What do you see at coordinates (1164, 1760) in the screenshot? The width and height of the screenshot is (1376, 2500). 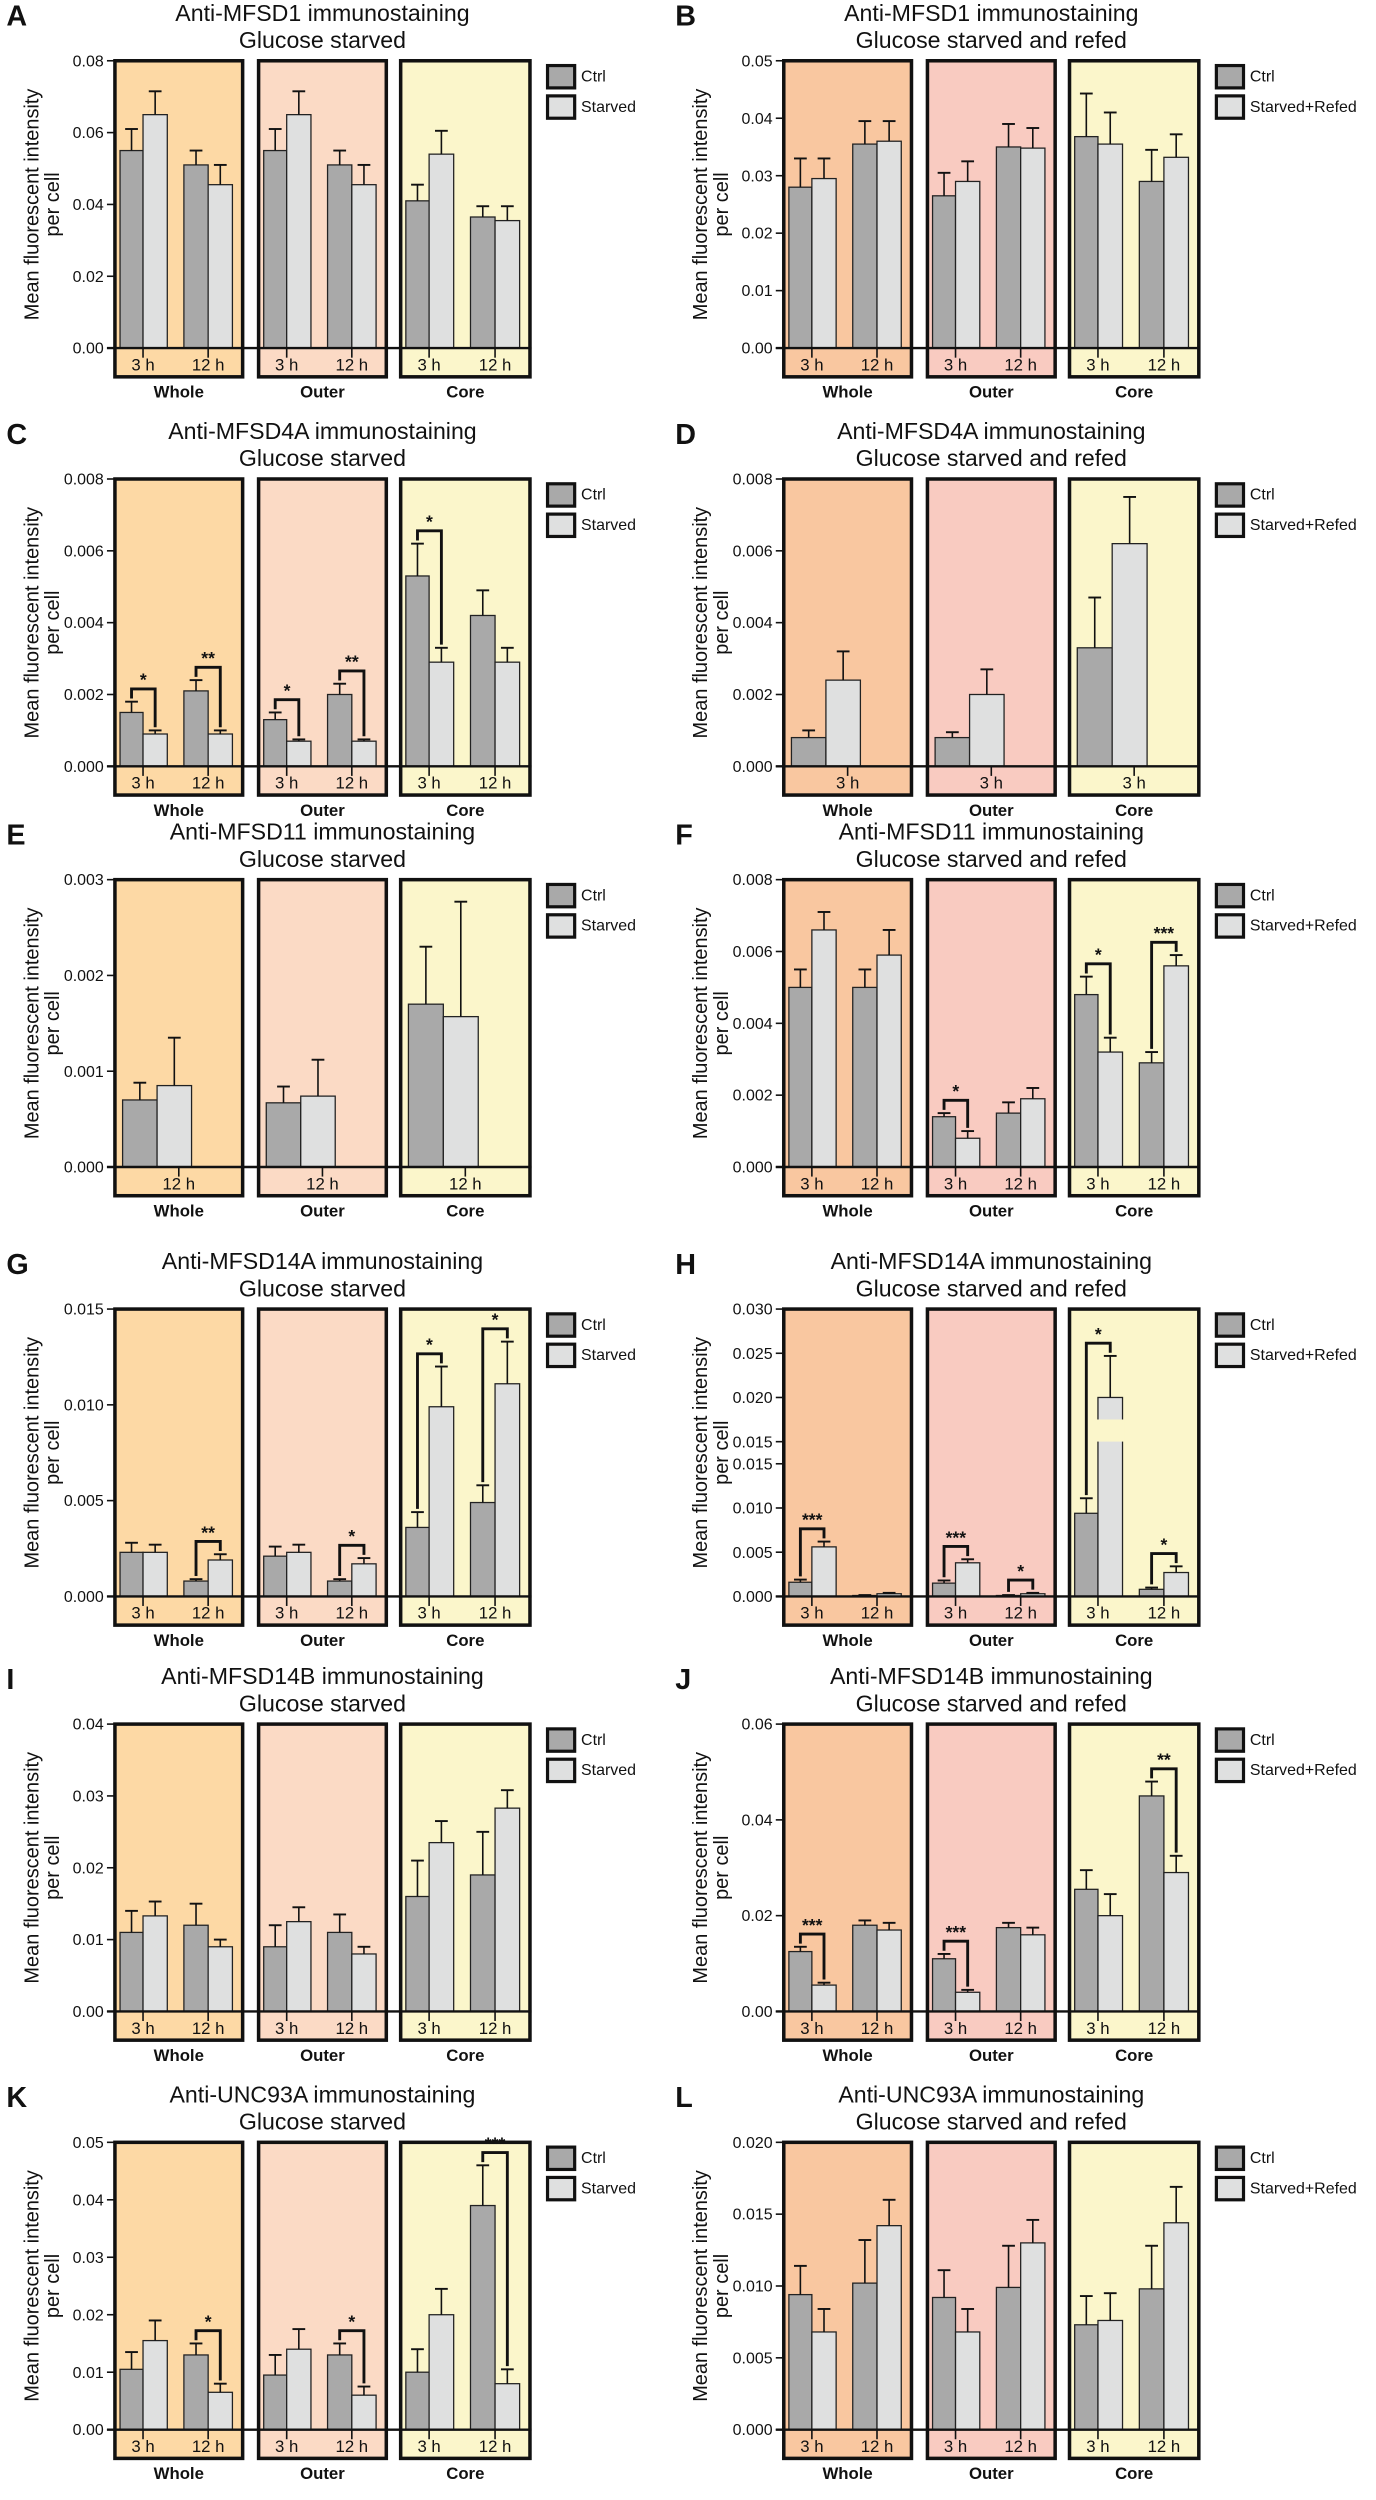 I see `significance-stars: **` at bounding box center [1164, 1760].